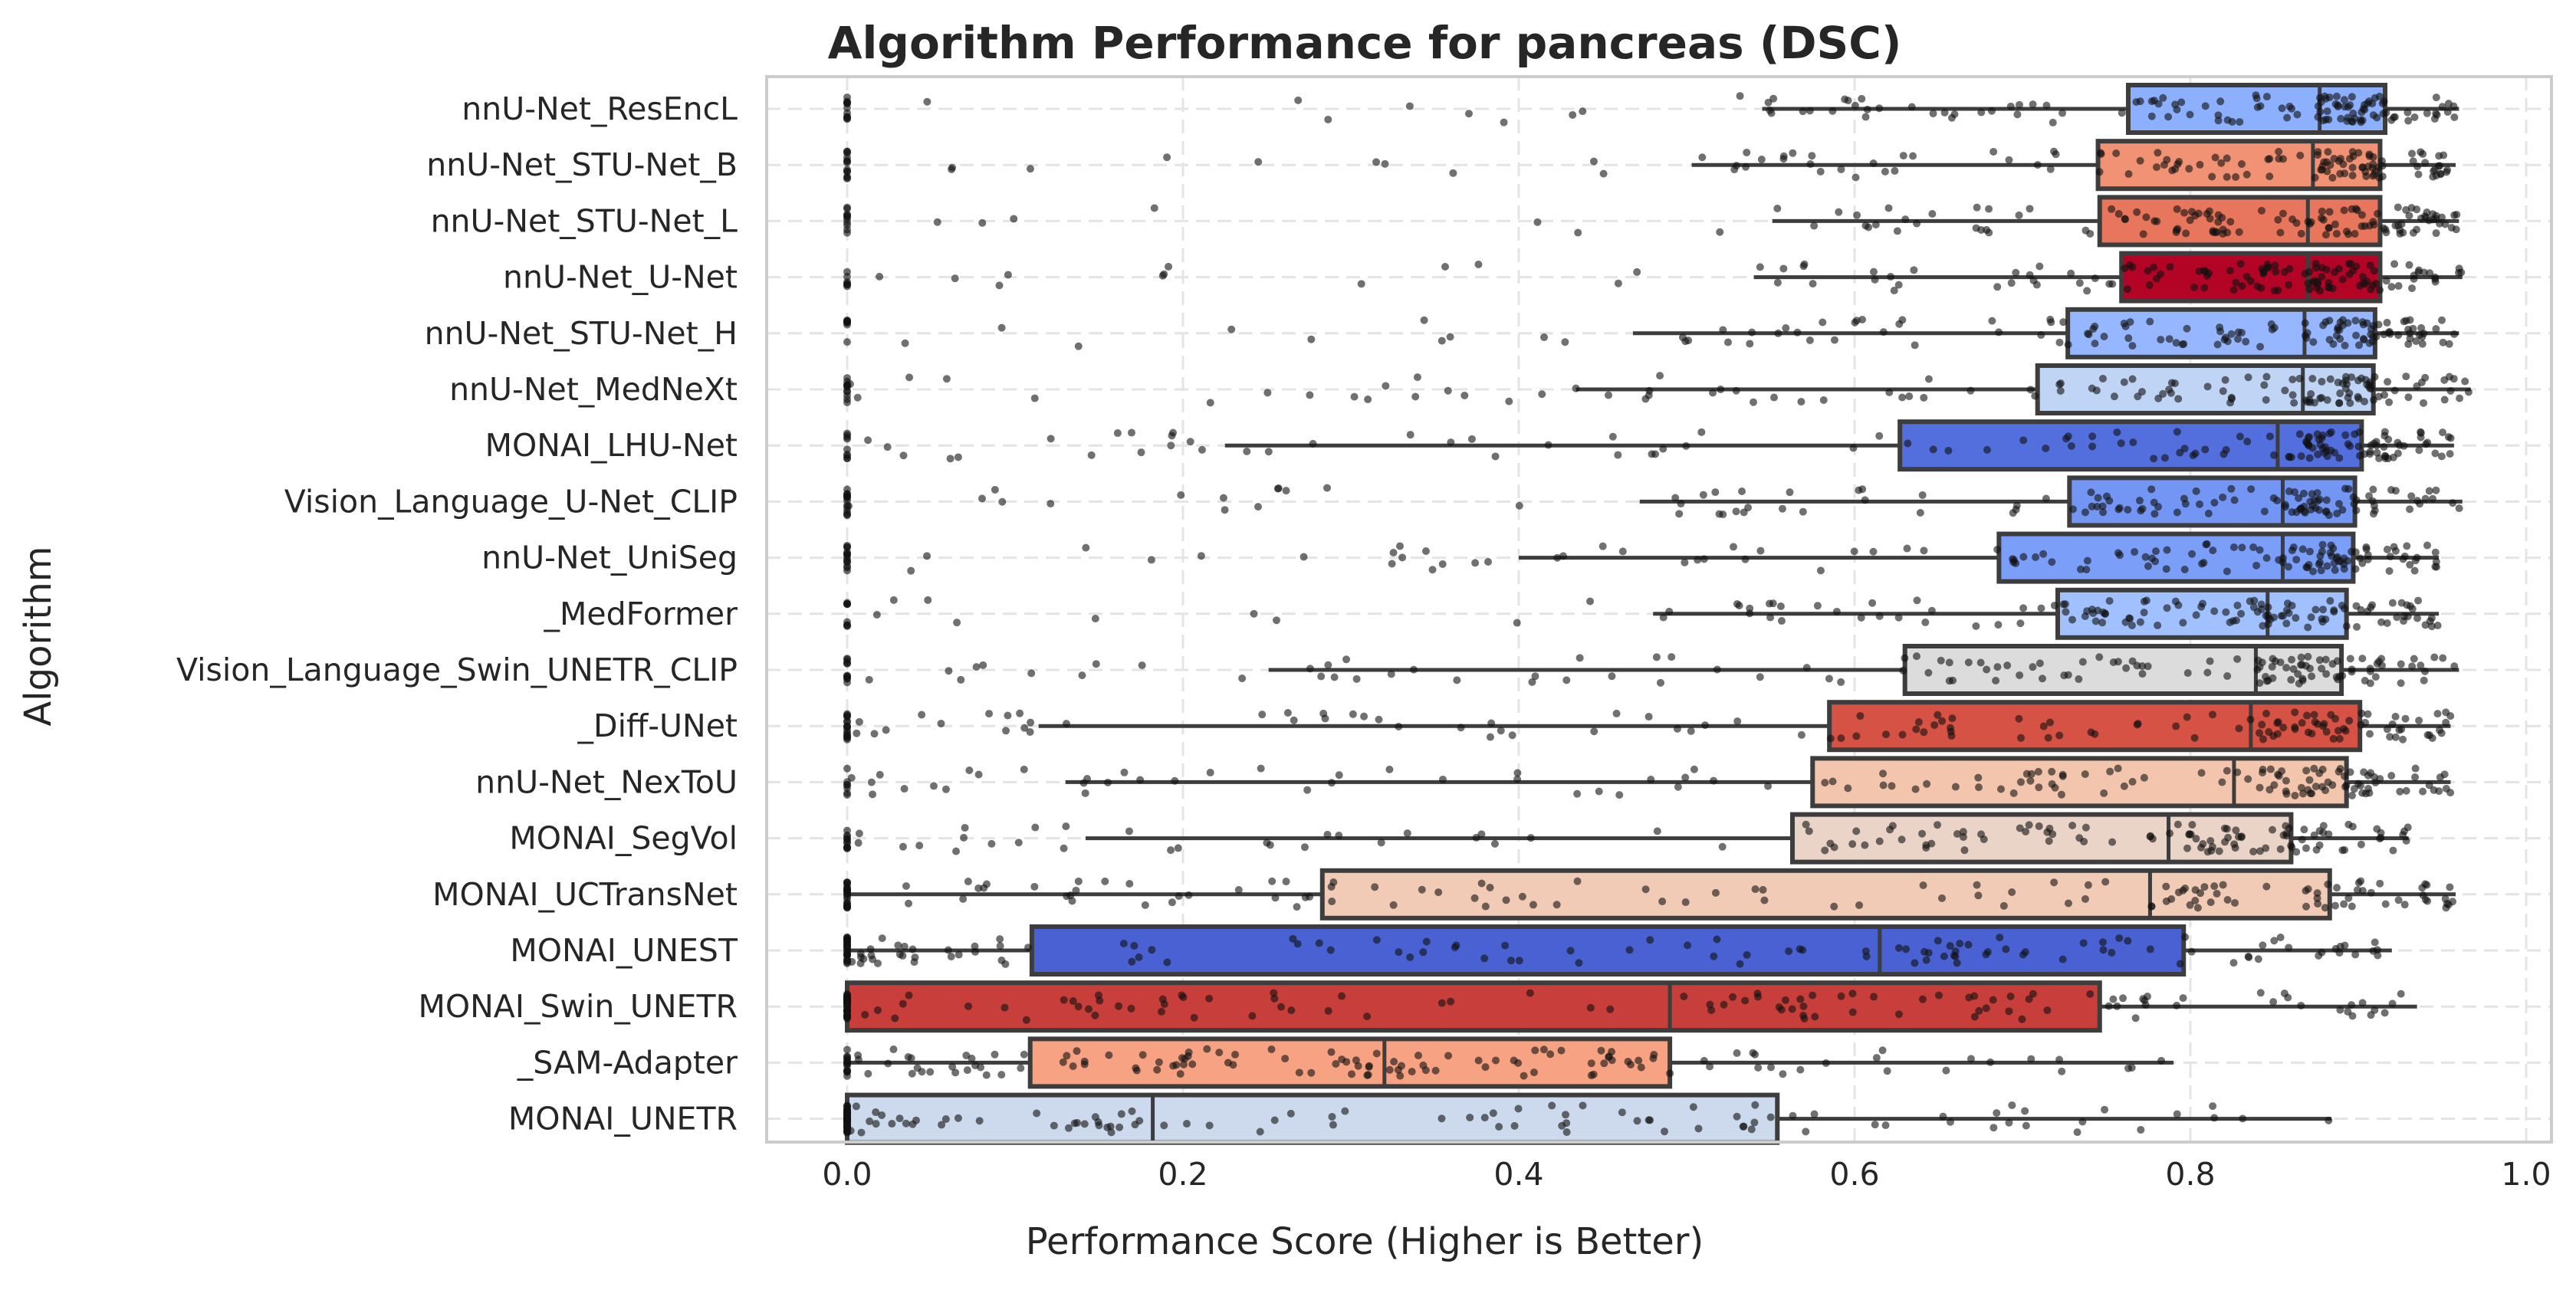 This screenshot has height=1290, width=2576. Describe the element at coordinates (39, 636) in the screenshot. I see `y-axis-label: Algorithm` at that location.